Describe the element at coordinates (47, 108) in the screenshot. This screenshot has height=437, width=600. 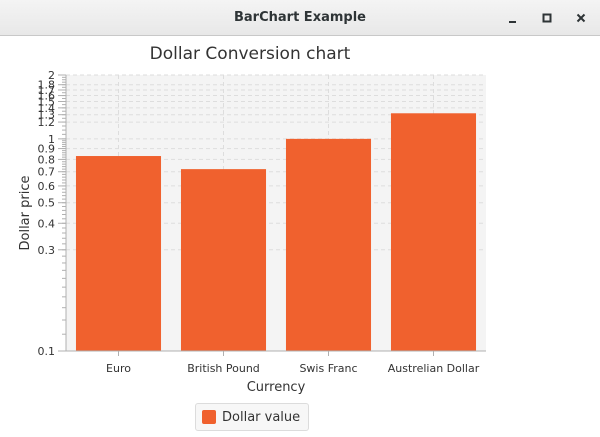
I see `y-tick-label: 1.4` at that location.